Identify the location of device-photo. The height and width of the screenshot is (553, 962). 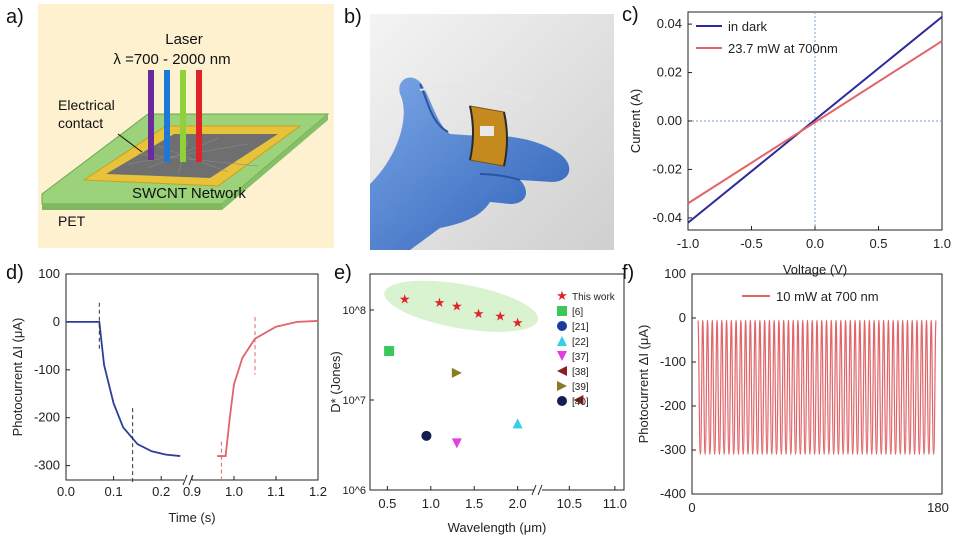
(492, 132).